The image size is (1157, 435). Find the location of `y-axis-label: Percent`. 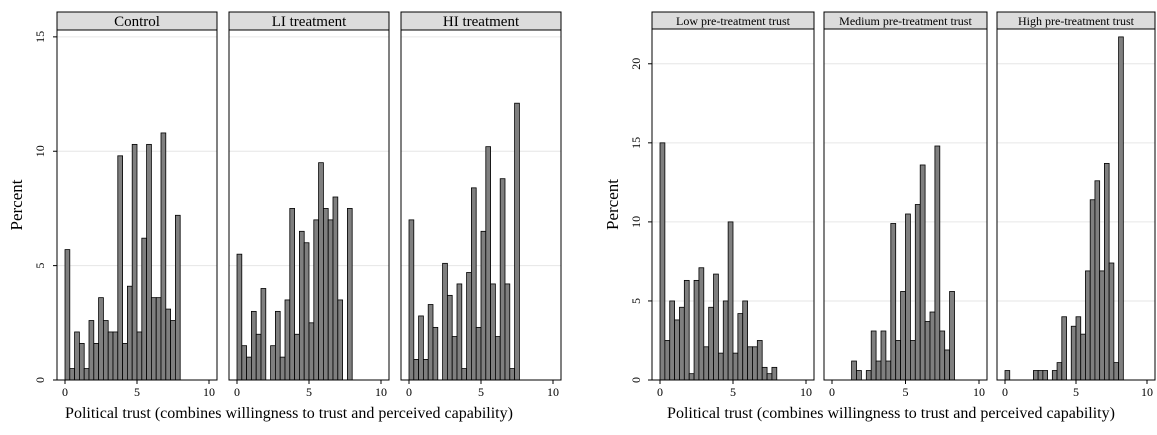

y-axis-label: Percent is located at coordinates (16, 204).